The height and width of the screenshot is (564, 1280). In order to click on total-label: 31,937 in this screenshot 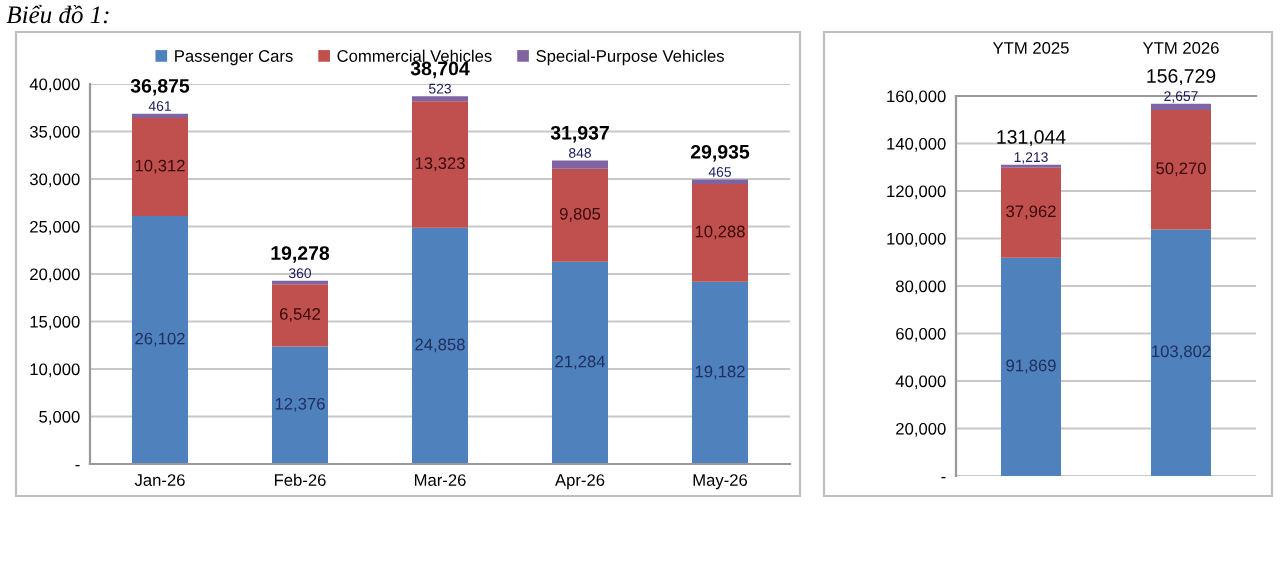, I will do `click(579, 134)`.